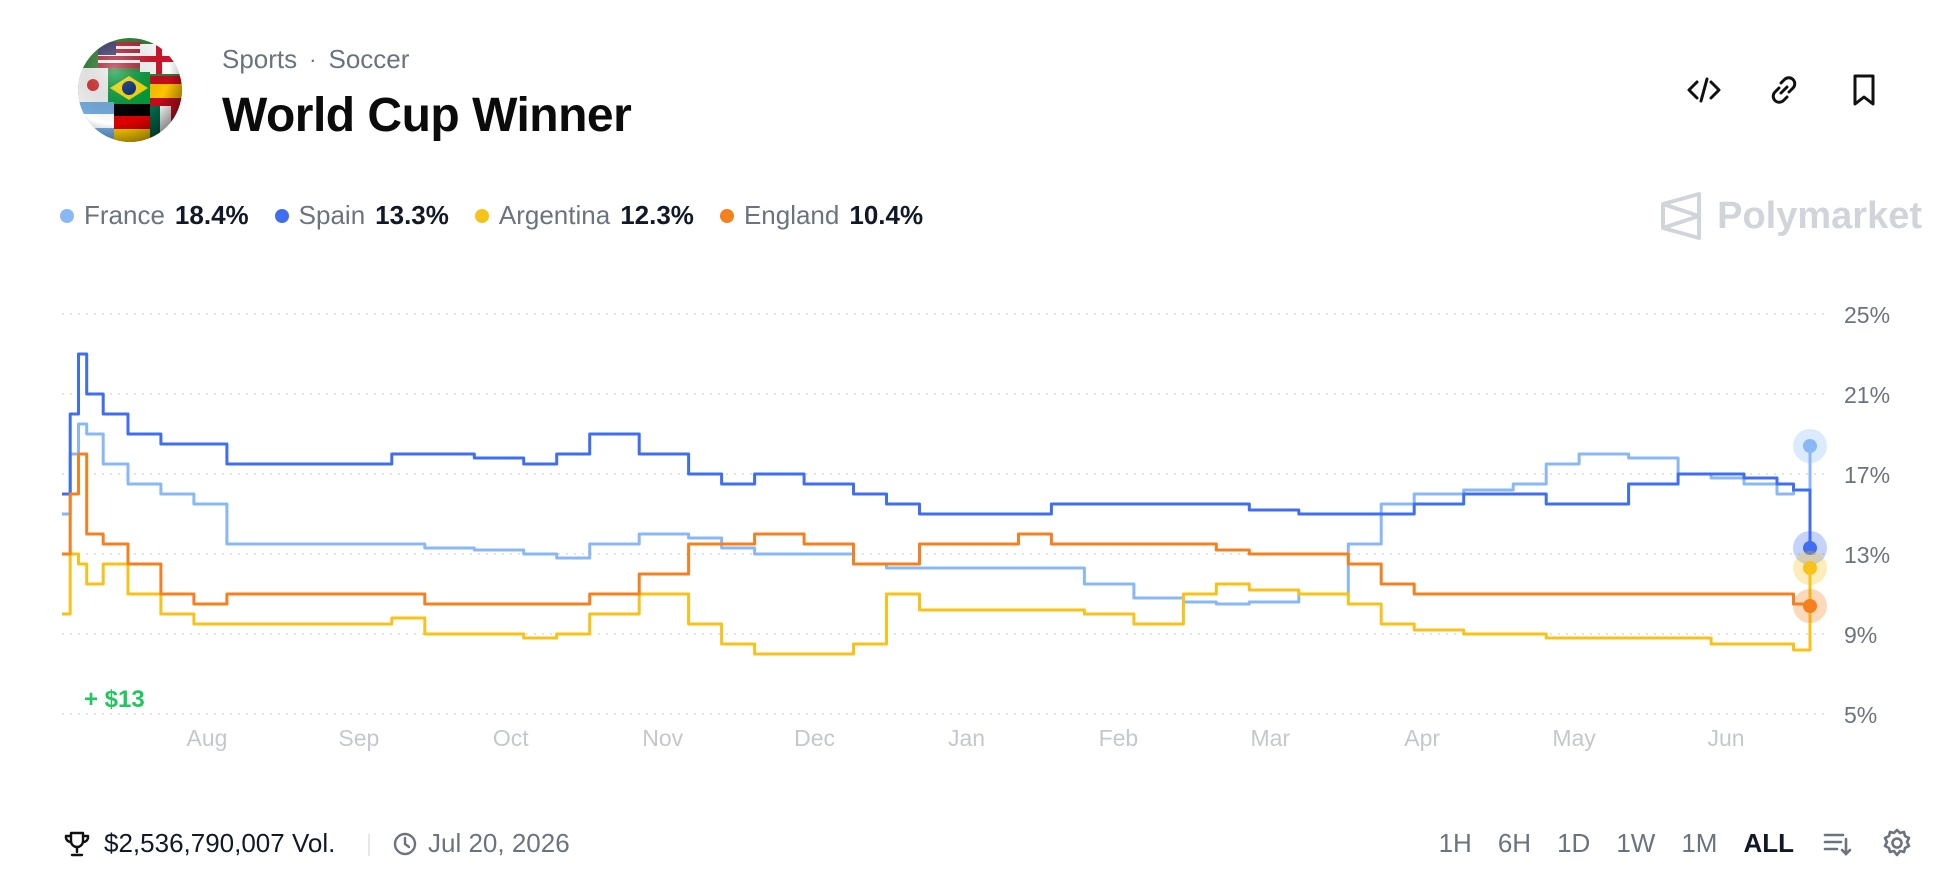  What do you see at coordinates (1574, 842) in the screenshot?
I see `range-1d: 1D` at bounding box center [1574, 842].